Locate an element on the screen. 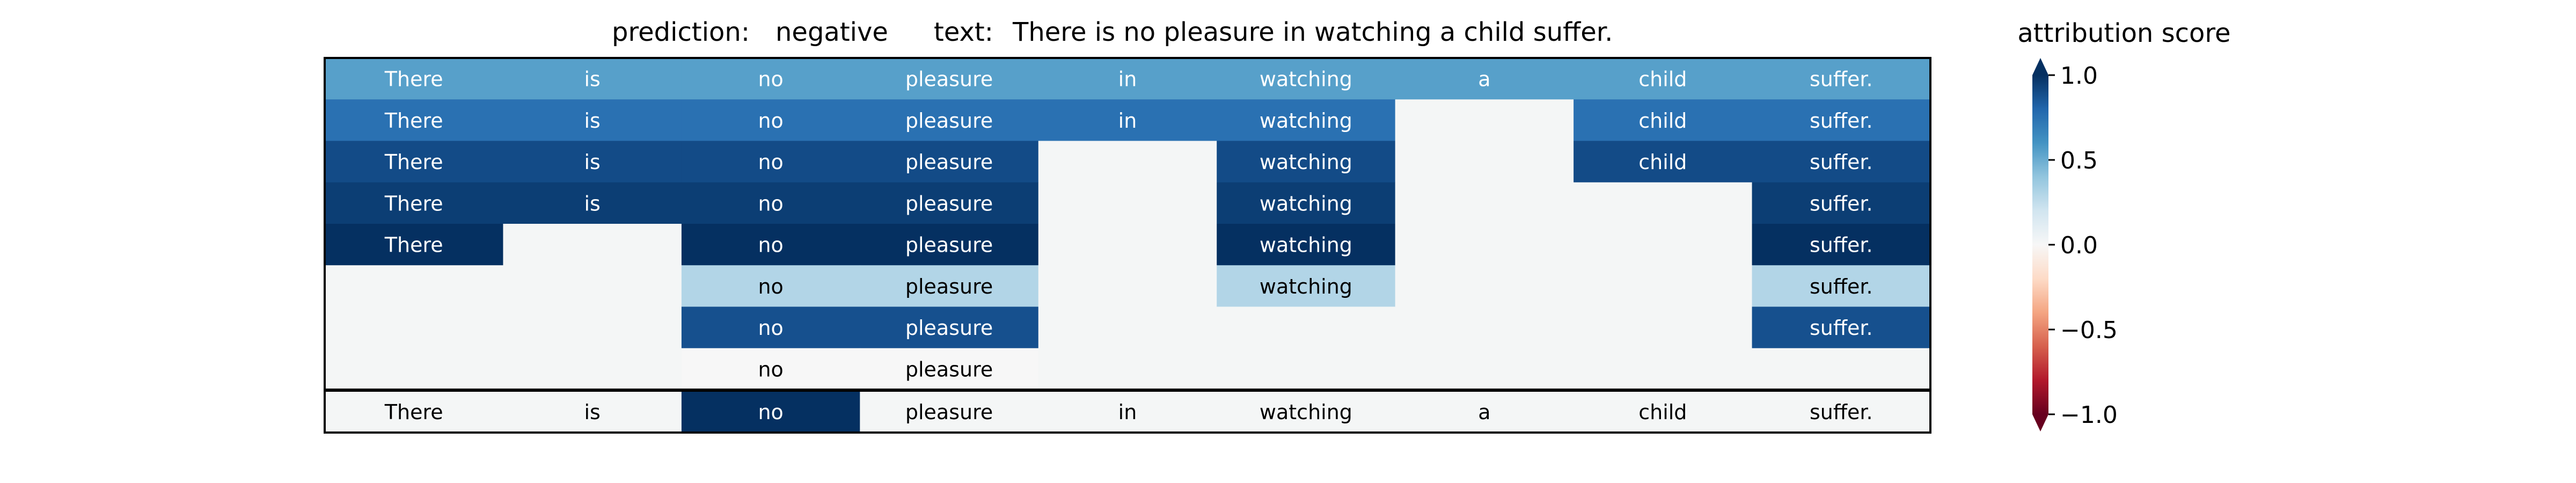 The width and height of the screenshot is (2576, 483). summary-token-label: a is located at coordinates (1484, 412).